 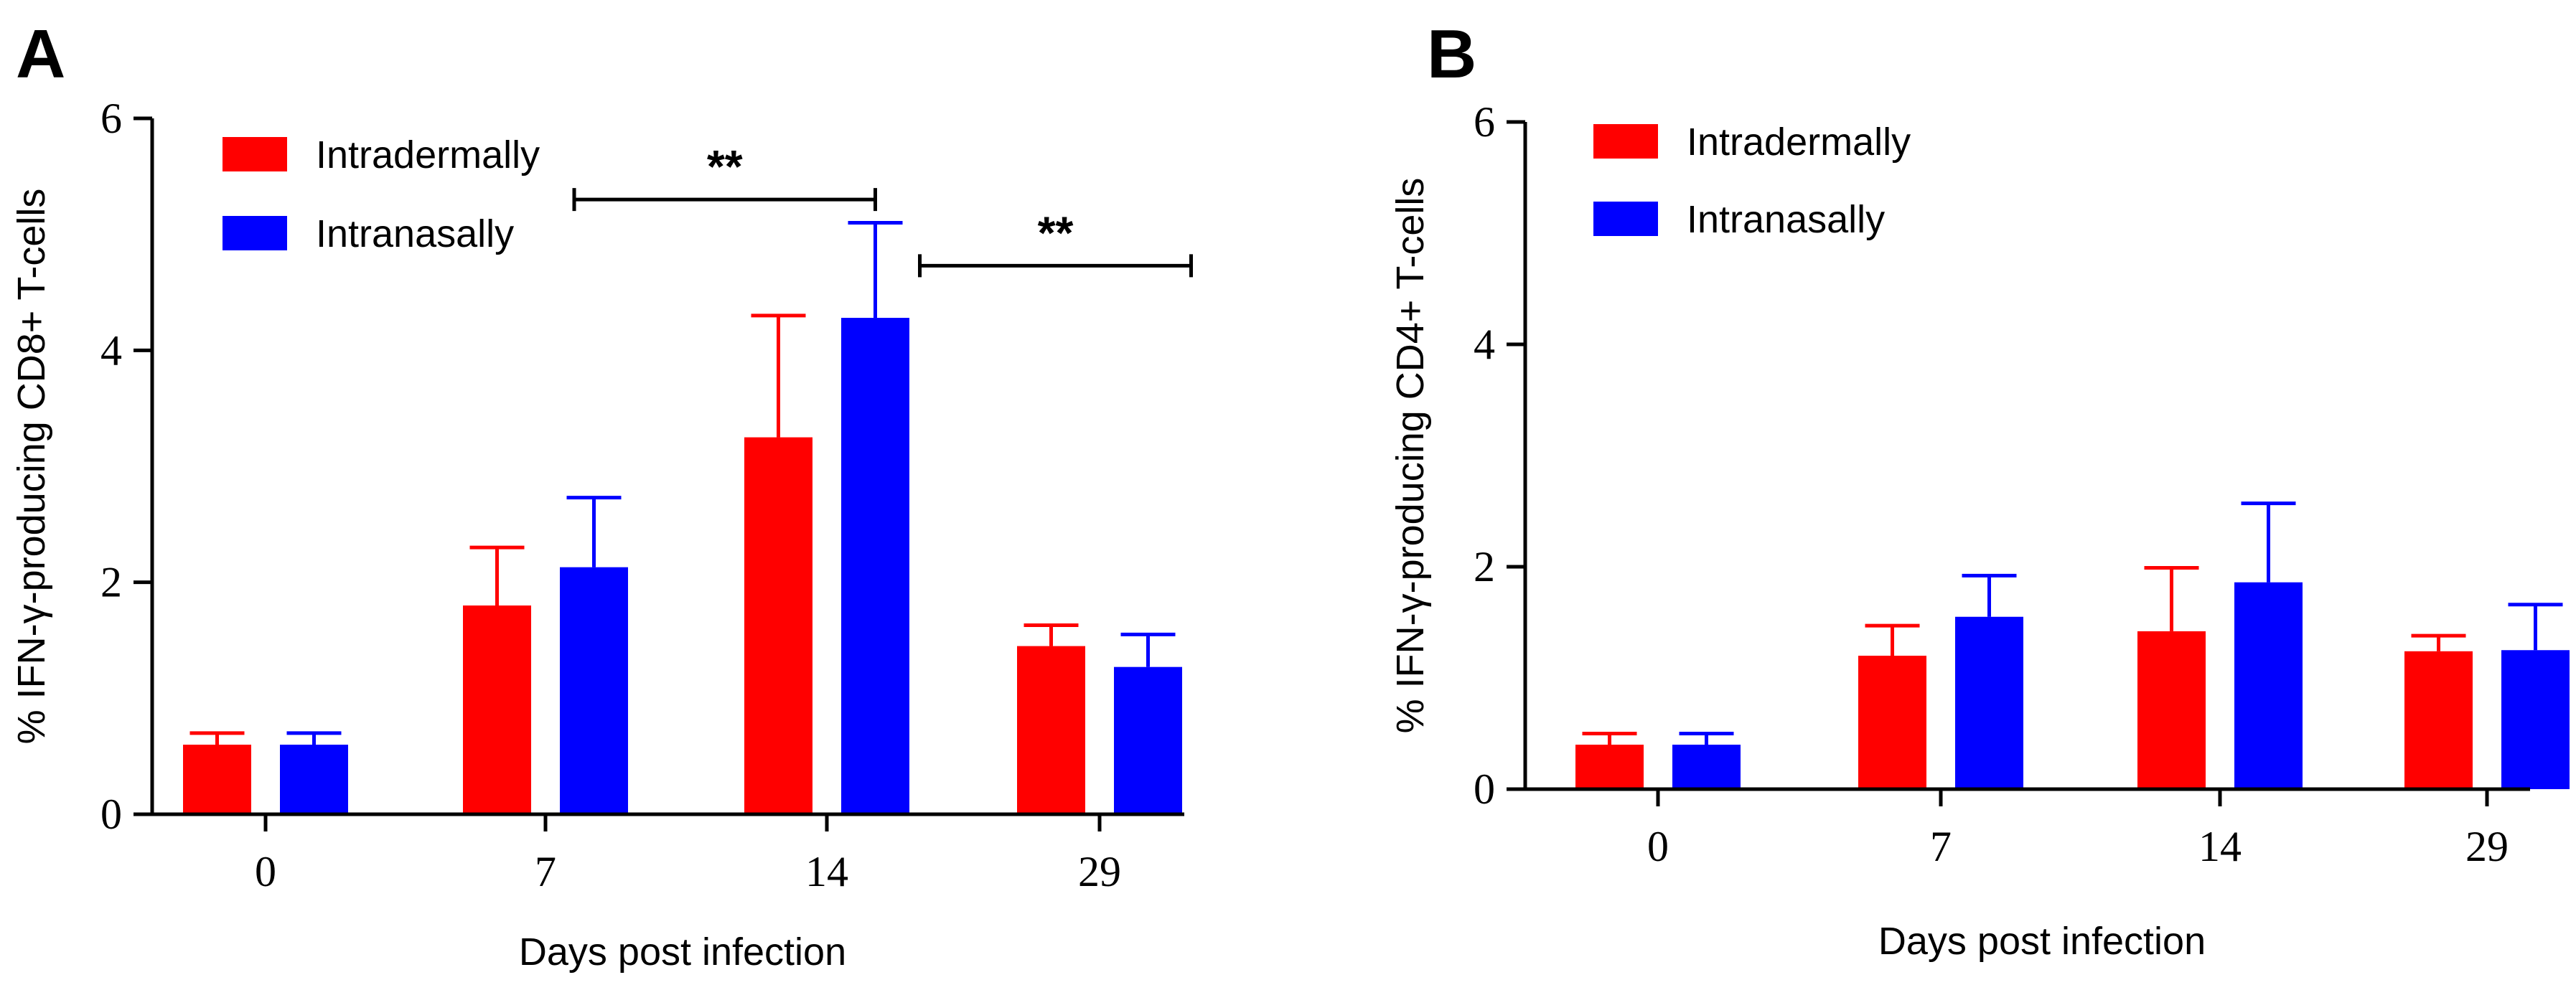 What do you see at coordinates (32, 467) in the screenshot?
I see `y-axis-title: % IFN-γ-producing CD8+ T-cells` at bounding box center [32, 467].